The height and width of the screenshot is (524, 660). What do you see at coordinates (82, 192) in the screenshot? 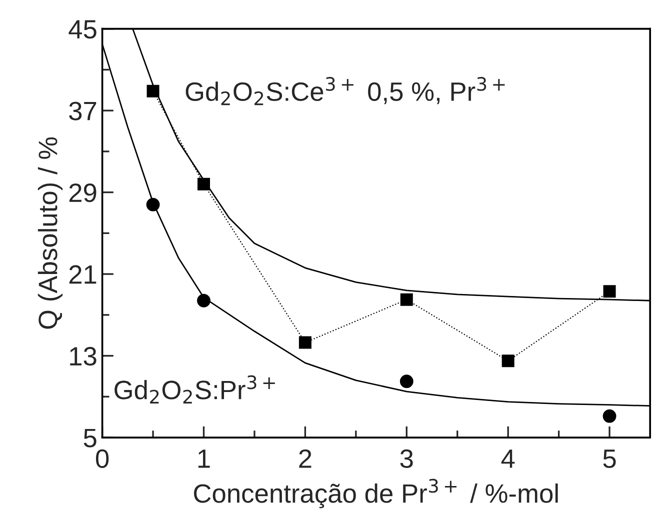
I see `y-tick-label: 29` at bounding box center [82, 192].